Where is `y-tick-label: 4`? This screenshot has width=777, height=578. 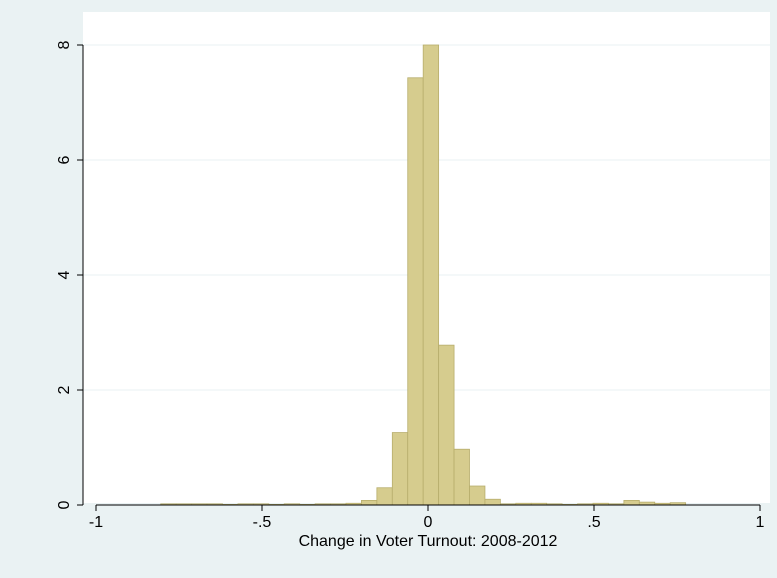
y-tick-label: 4 is located at coordinates (64, 274).